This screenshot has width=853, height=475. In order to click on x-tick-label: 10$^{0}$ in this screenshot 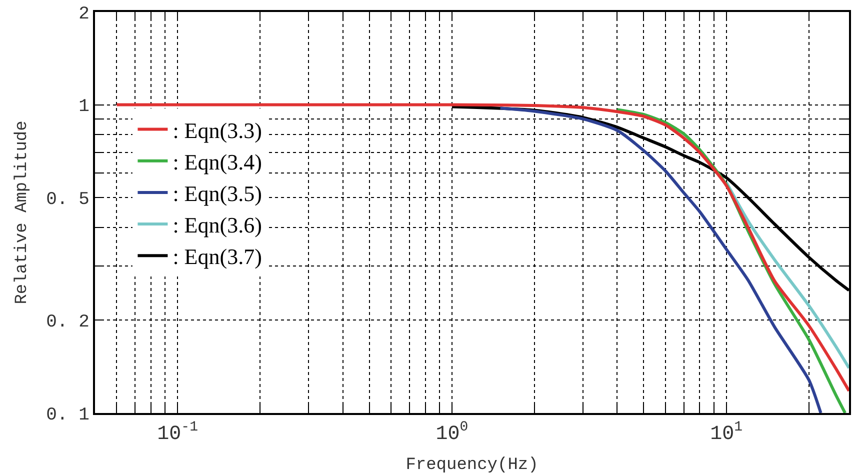, I will do `click(452, 433)`.